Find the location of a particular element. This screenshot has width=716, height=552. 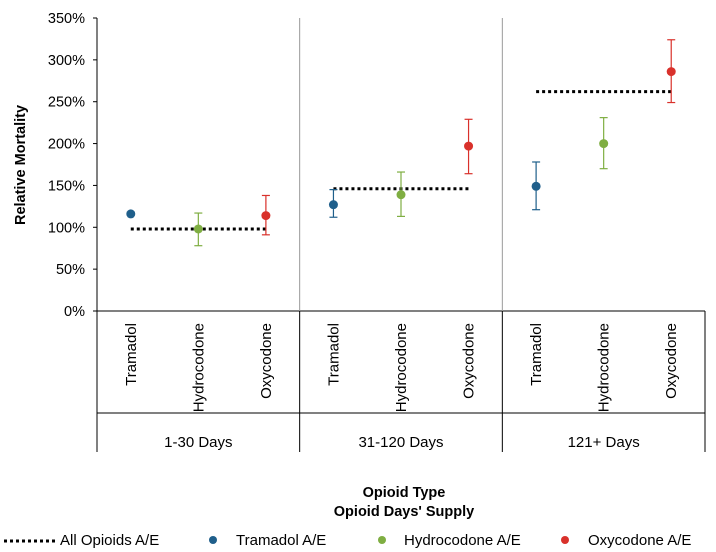

x-group-label: 121+ Days is located at coordinates (604, 442).